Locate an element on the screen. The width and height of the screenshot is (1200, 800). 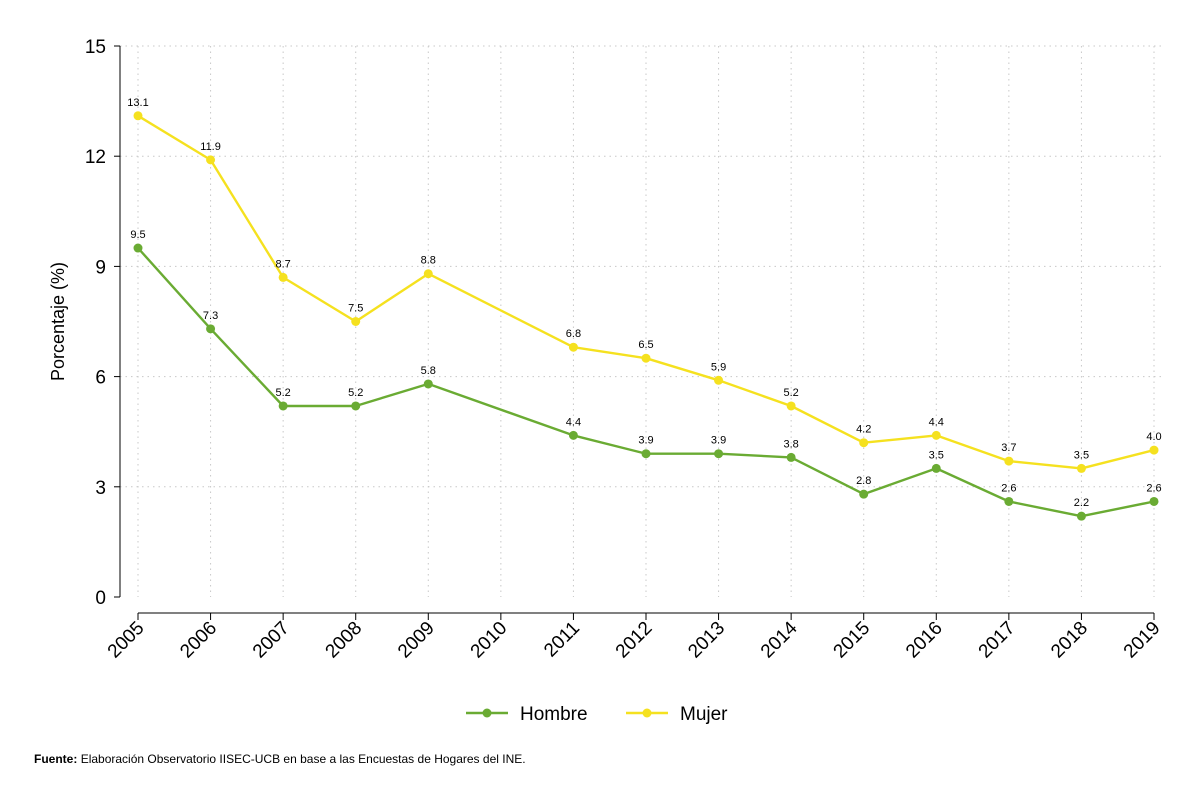
source-label: Fuente: is located at coordinates (56, 759).